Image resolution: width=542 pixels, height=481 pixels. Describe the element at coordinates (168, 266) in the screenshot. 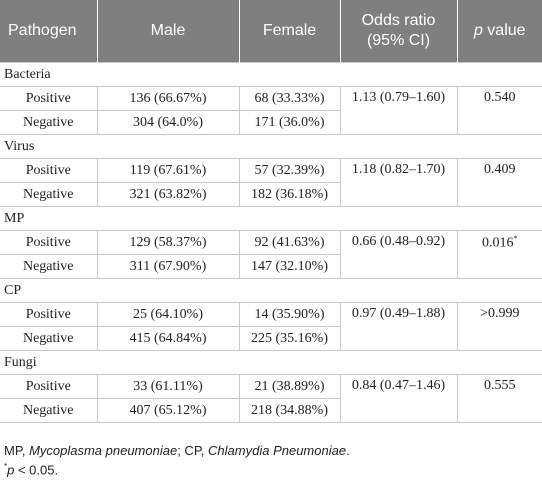

I see `male-cell: 311 (67.90%)` at that location.